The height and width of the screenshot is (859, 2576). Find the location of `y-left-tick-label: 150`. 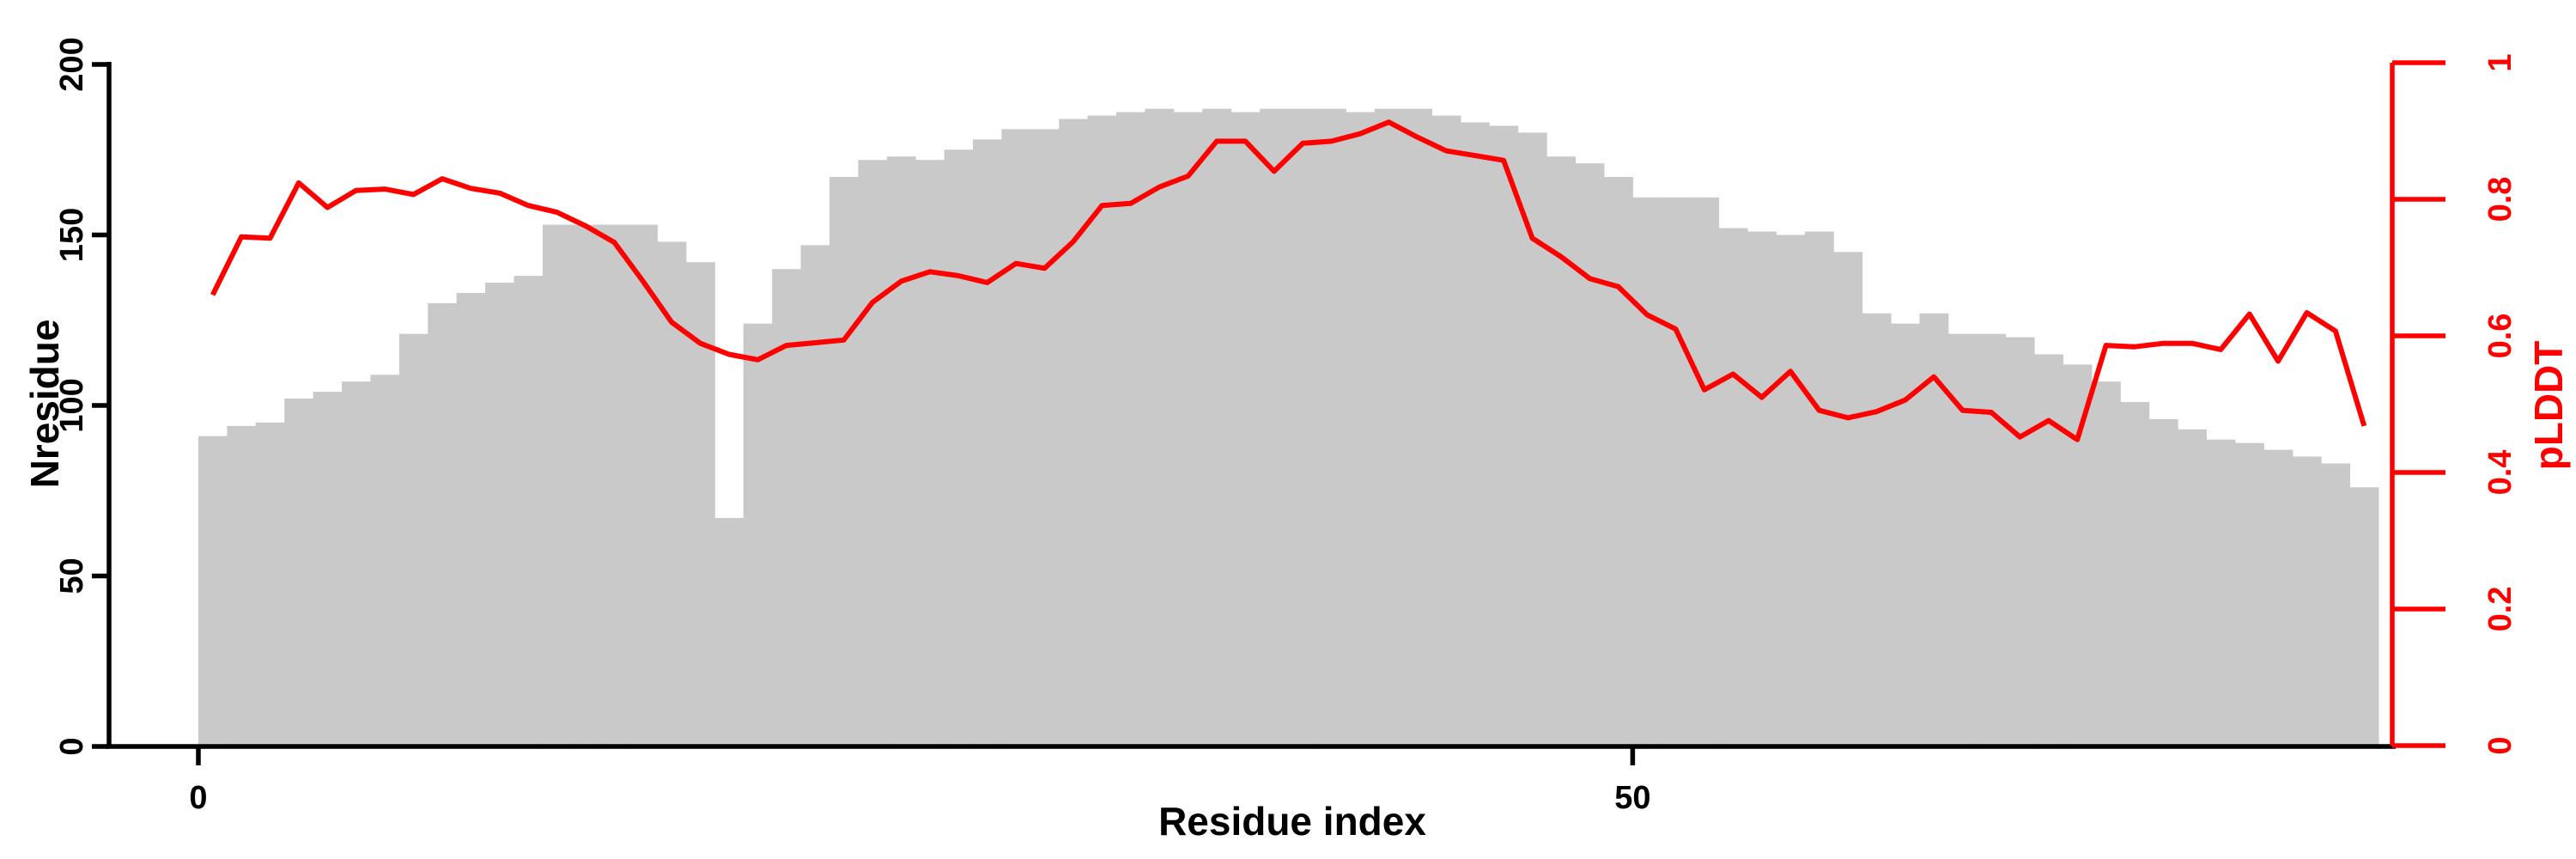

y-left-tick-label: 150 is located at coordinates (72, 235).